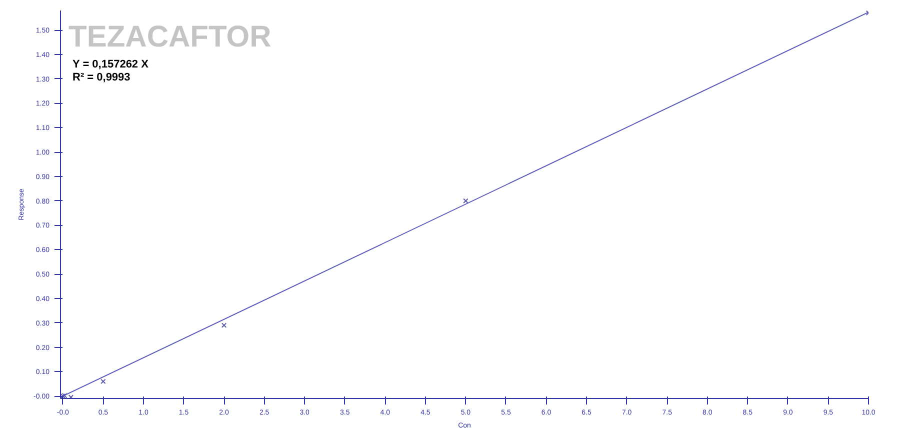 The image size is (898, 432). I want to click on annotation: Y = 0,157262 X, so click(111, 64).